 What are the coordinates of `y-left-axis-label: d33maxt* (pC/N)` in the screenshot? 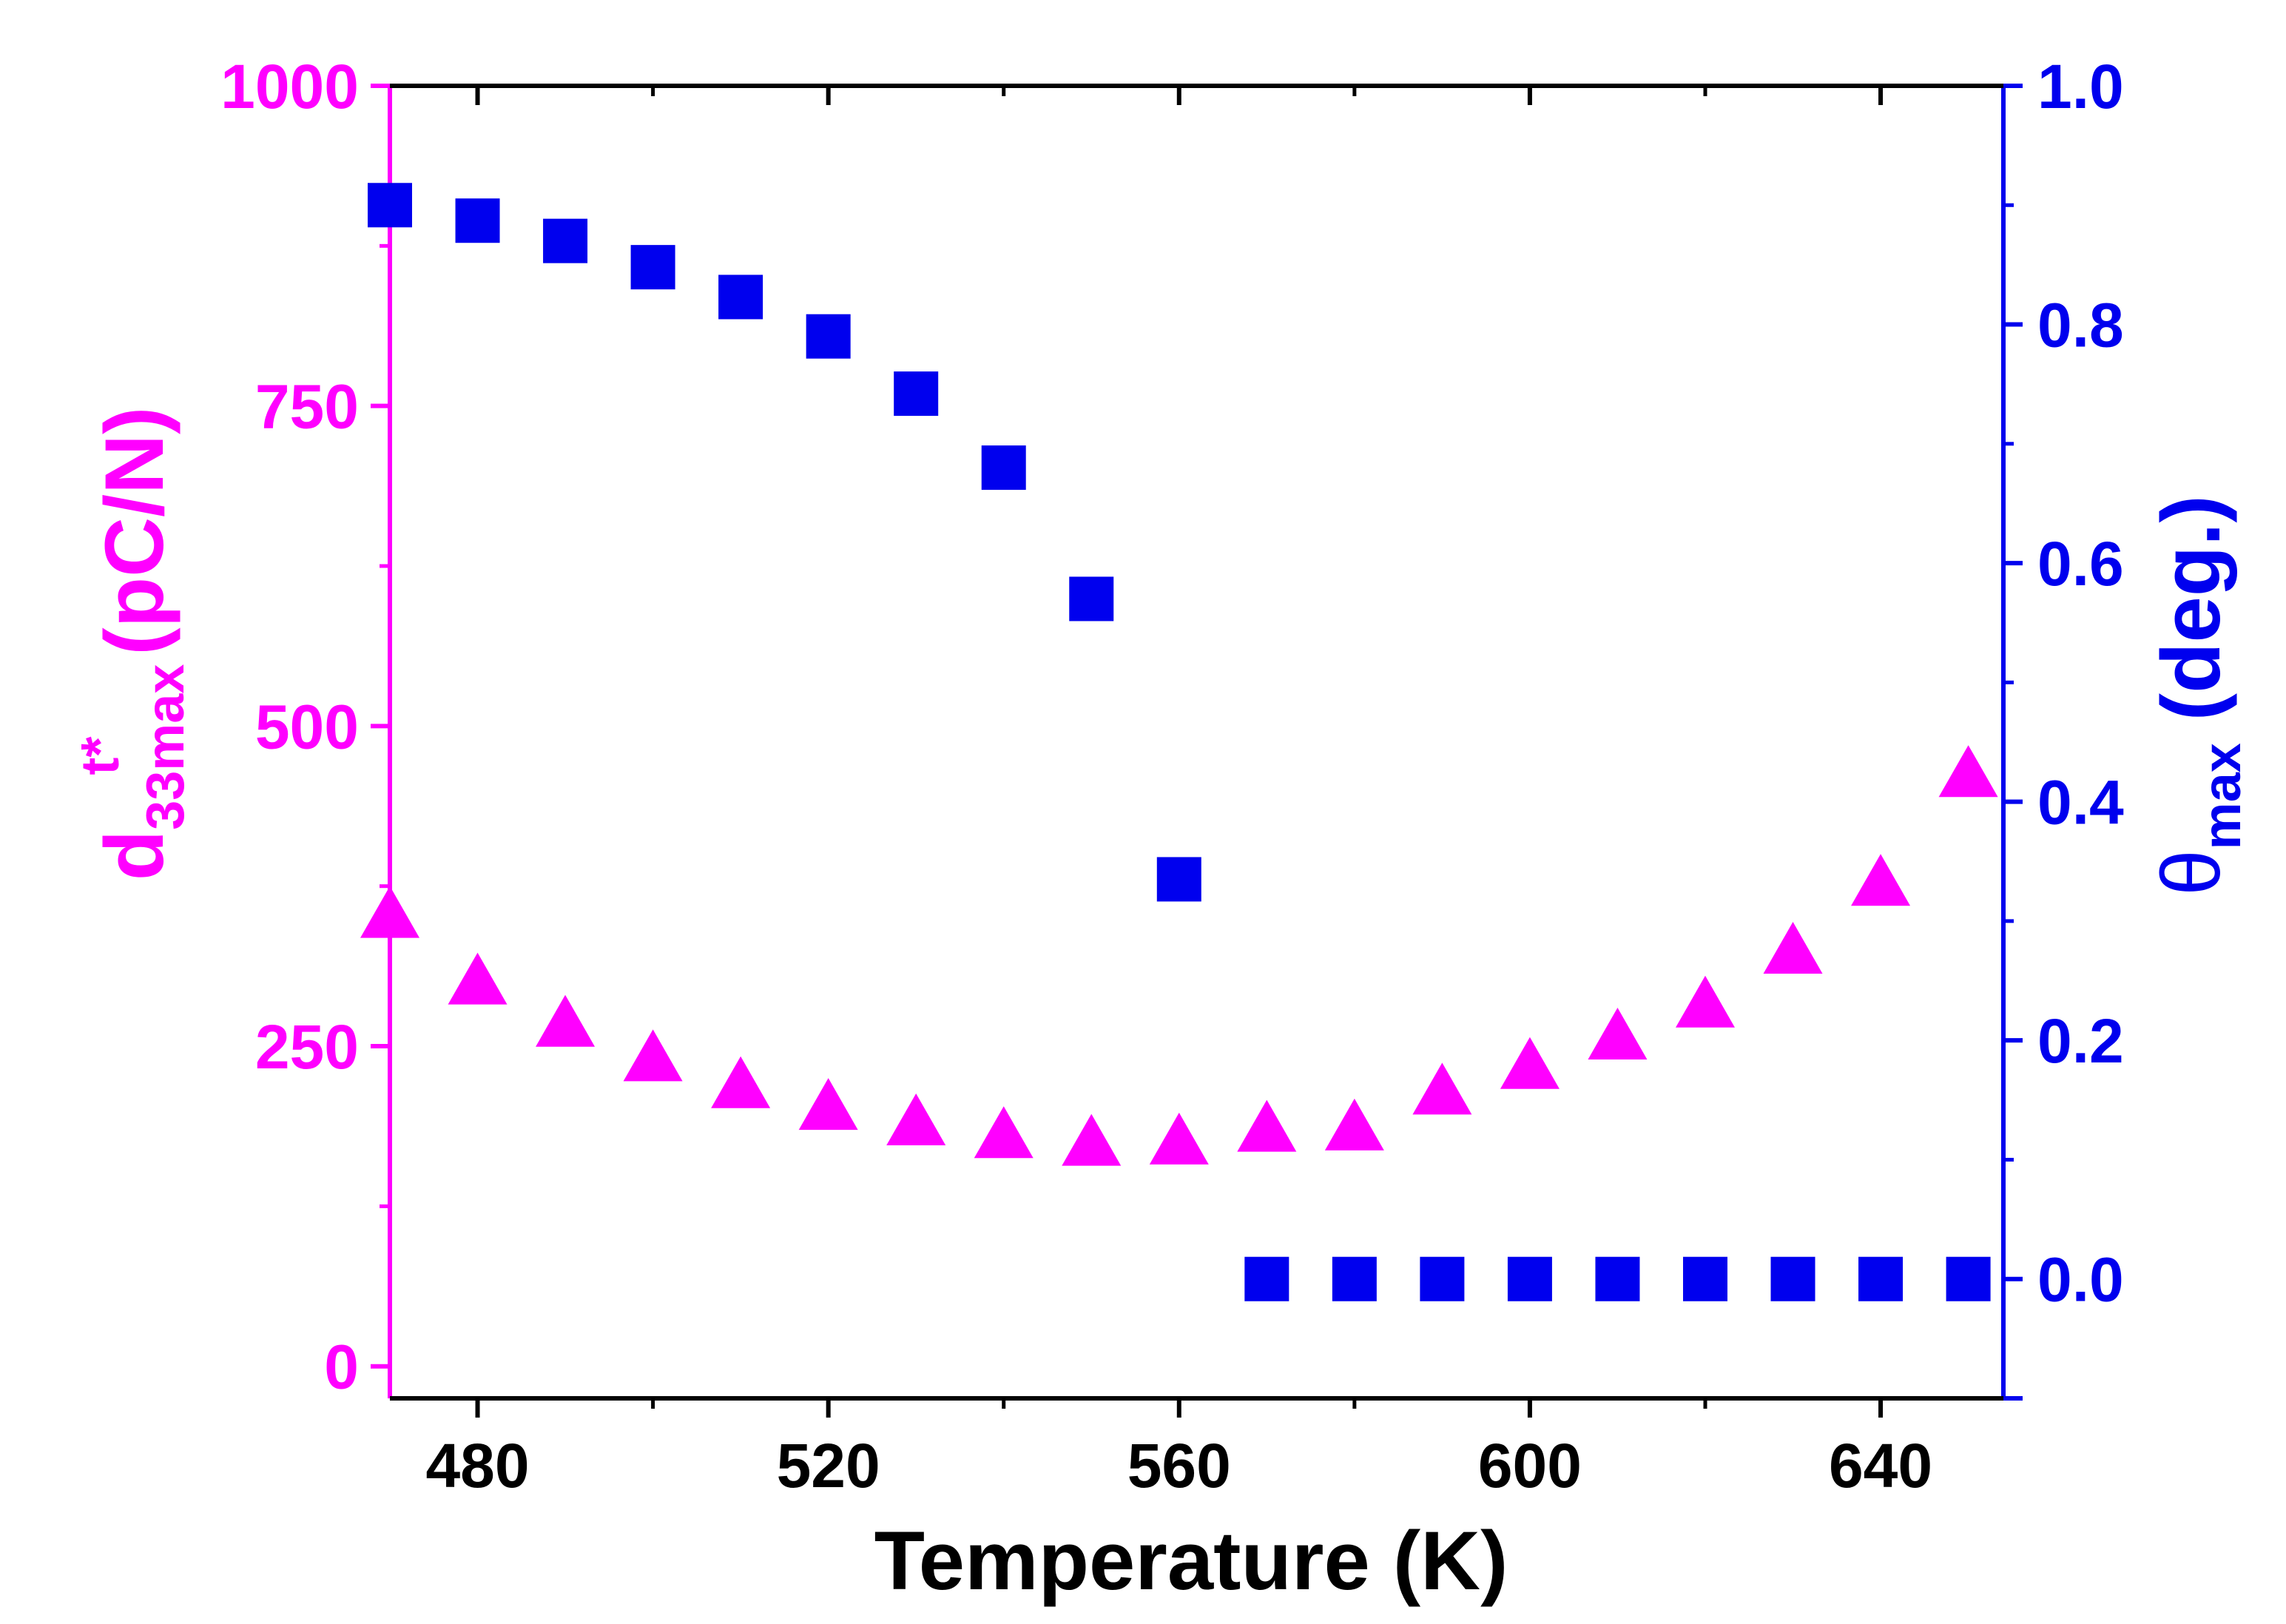 It's located at (133, 644).